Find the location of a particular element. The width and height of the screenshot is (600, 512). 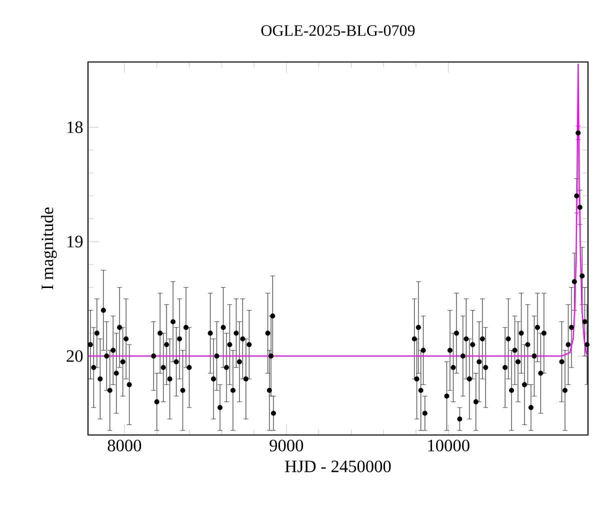

y-tick-label: 20 is located at coordinates (74, 356).